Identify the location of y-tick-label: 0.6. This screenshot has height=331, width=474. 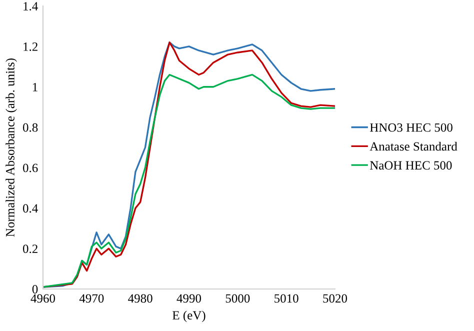
(30, 168).